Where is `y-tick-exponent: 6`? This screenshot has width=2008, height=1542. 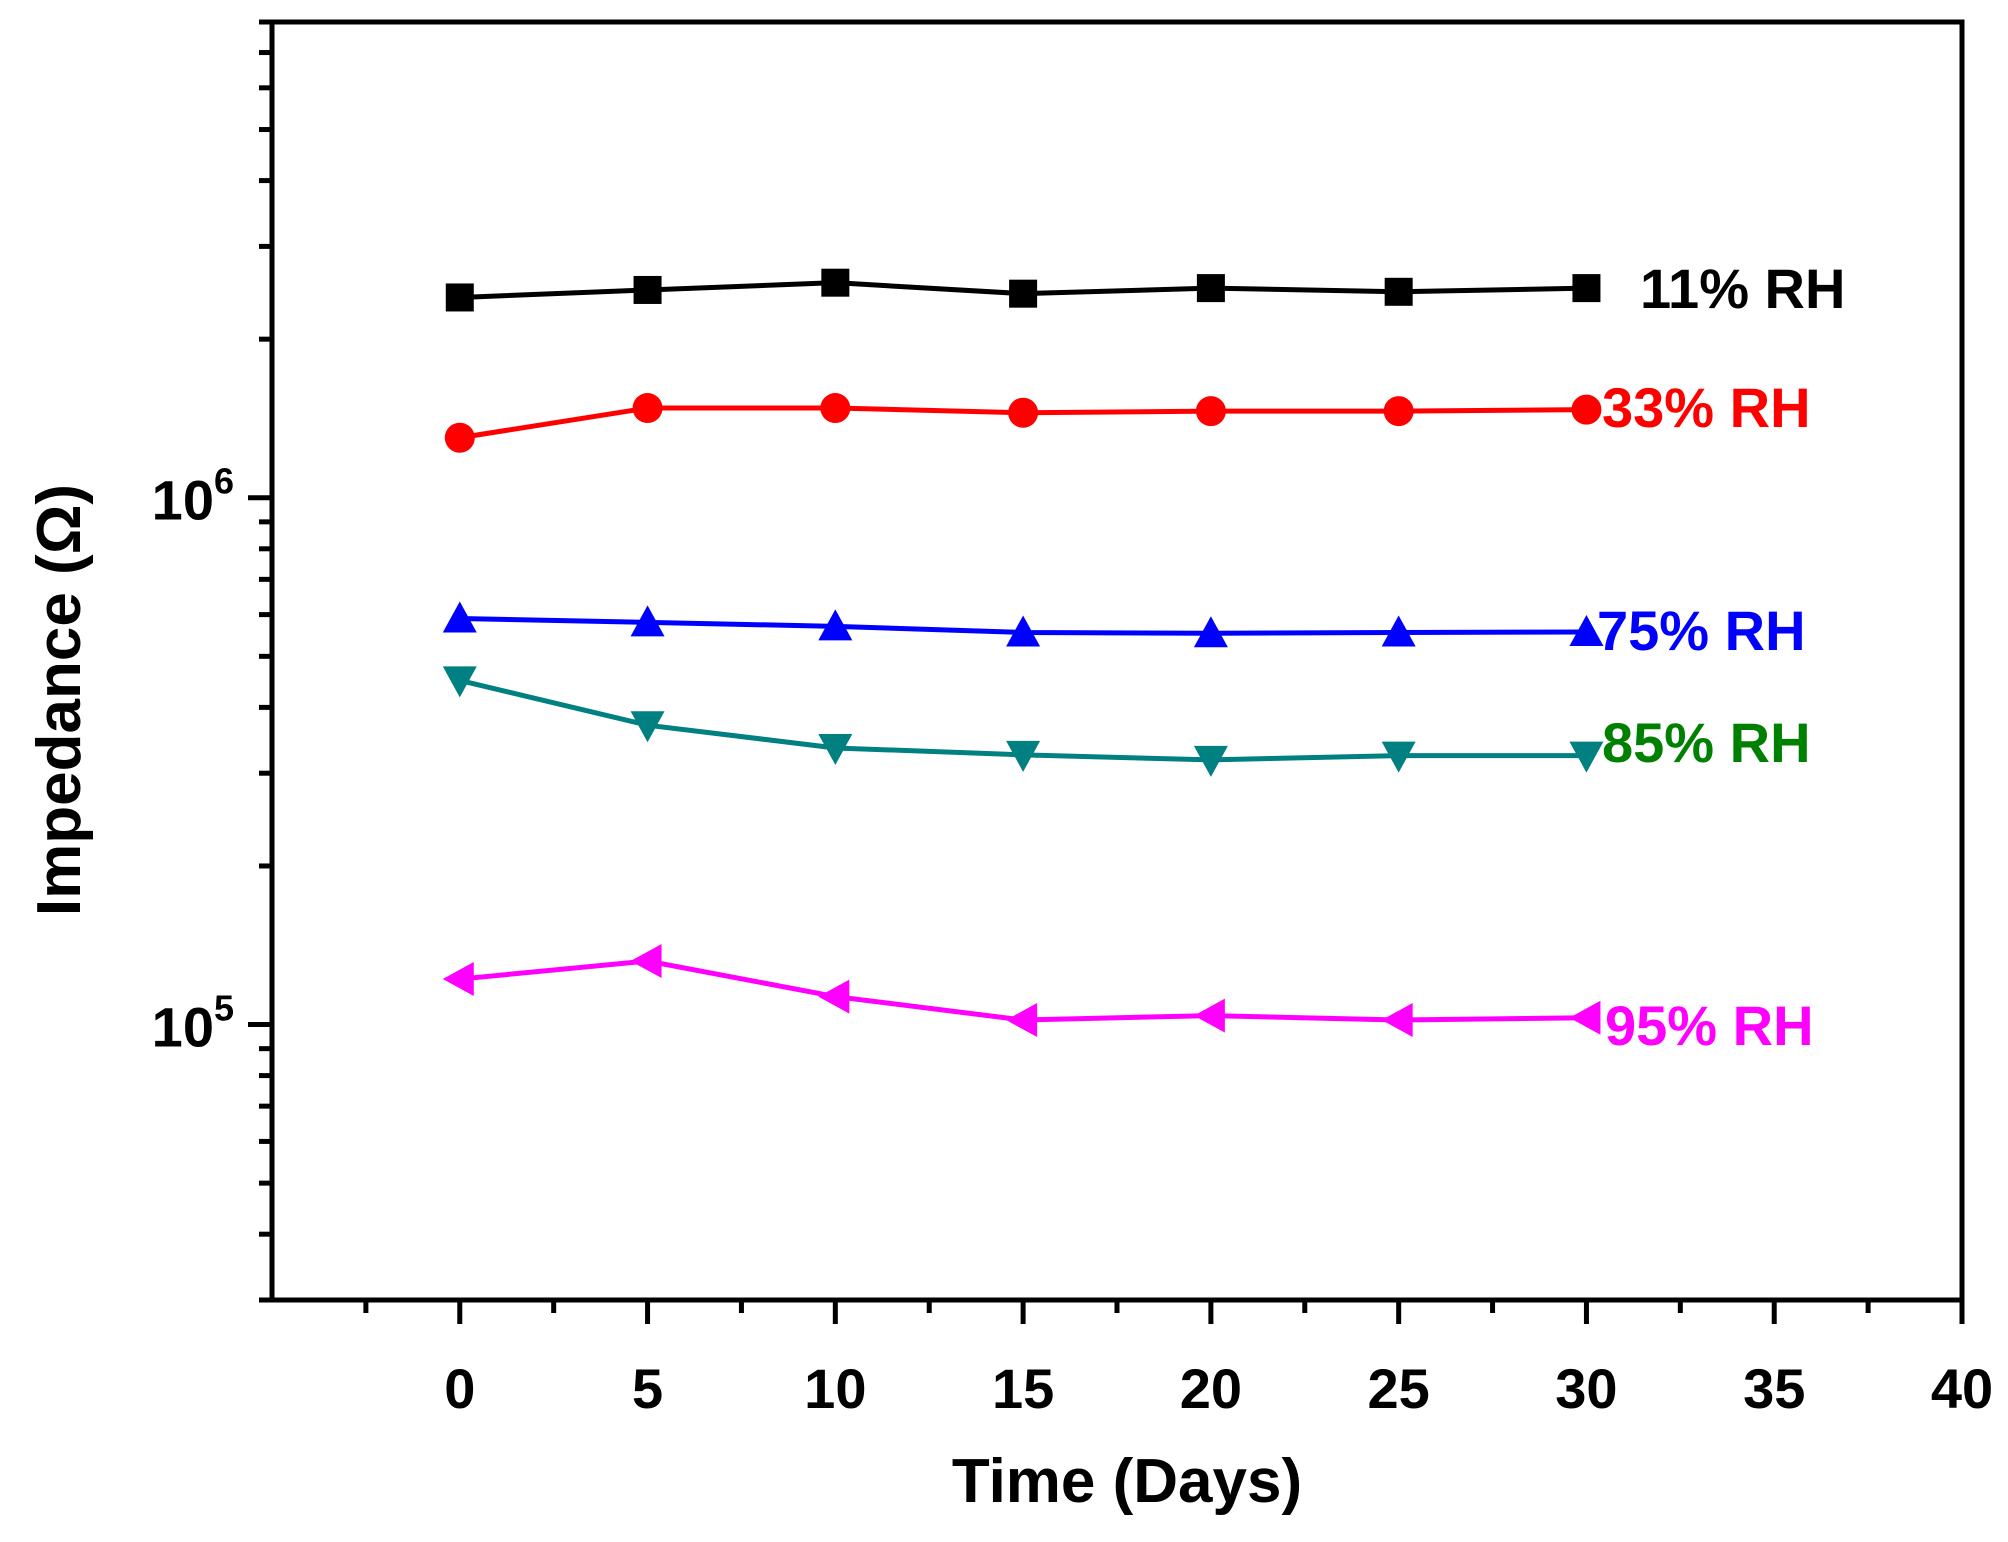
y-tick-exponent: 6 is located at coordinates (224, 481).